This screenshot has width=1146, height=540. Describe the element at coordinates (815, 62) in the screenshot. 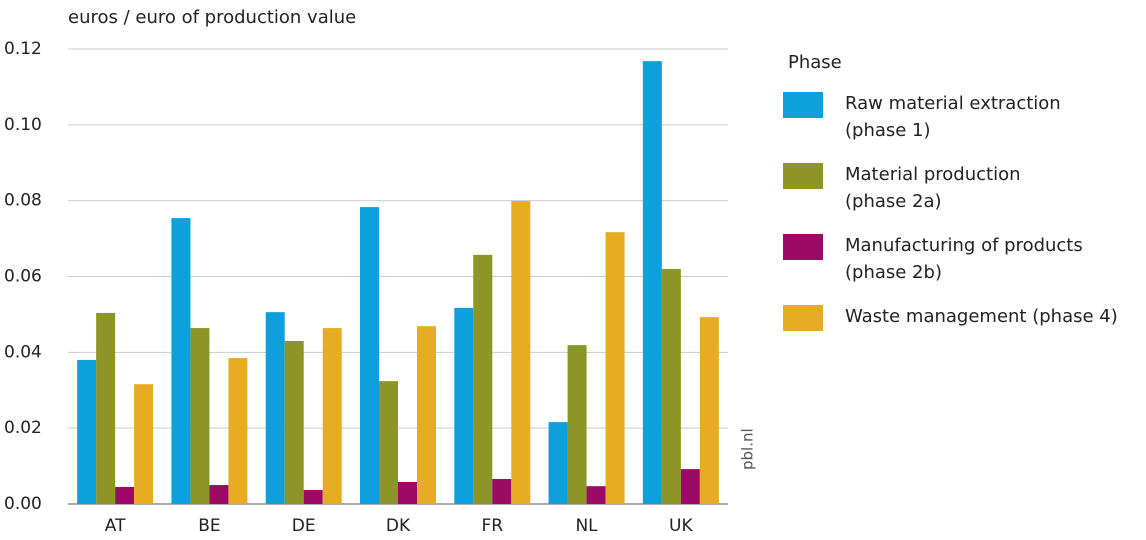

I see `legend-title: Phase` at that location.